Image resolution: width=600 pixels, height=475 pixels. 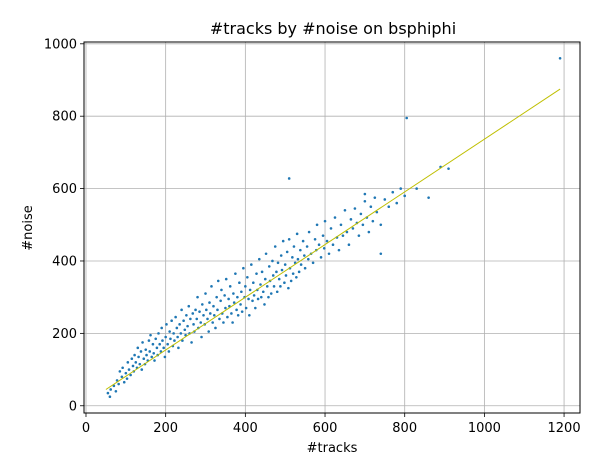 What do you see at coordinates (331, 424) in the screenshot?
I see `x-axis-ticks: 0 200 400 600 800 1000 1200` at bounding box center [331, 424].